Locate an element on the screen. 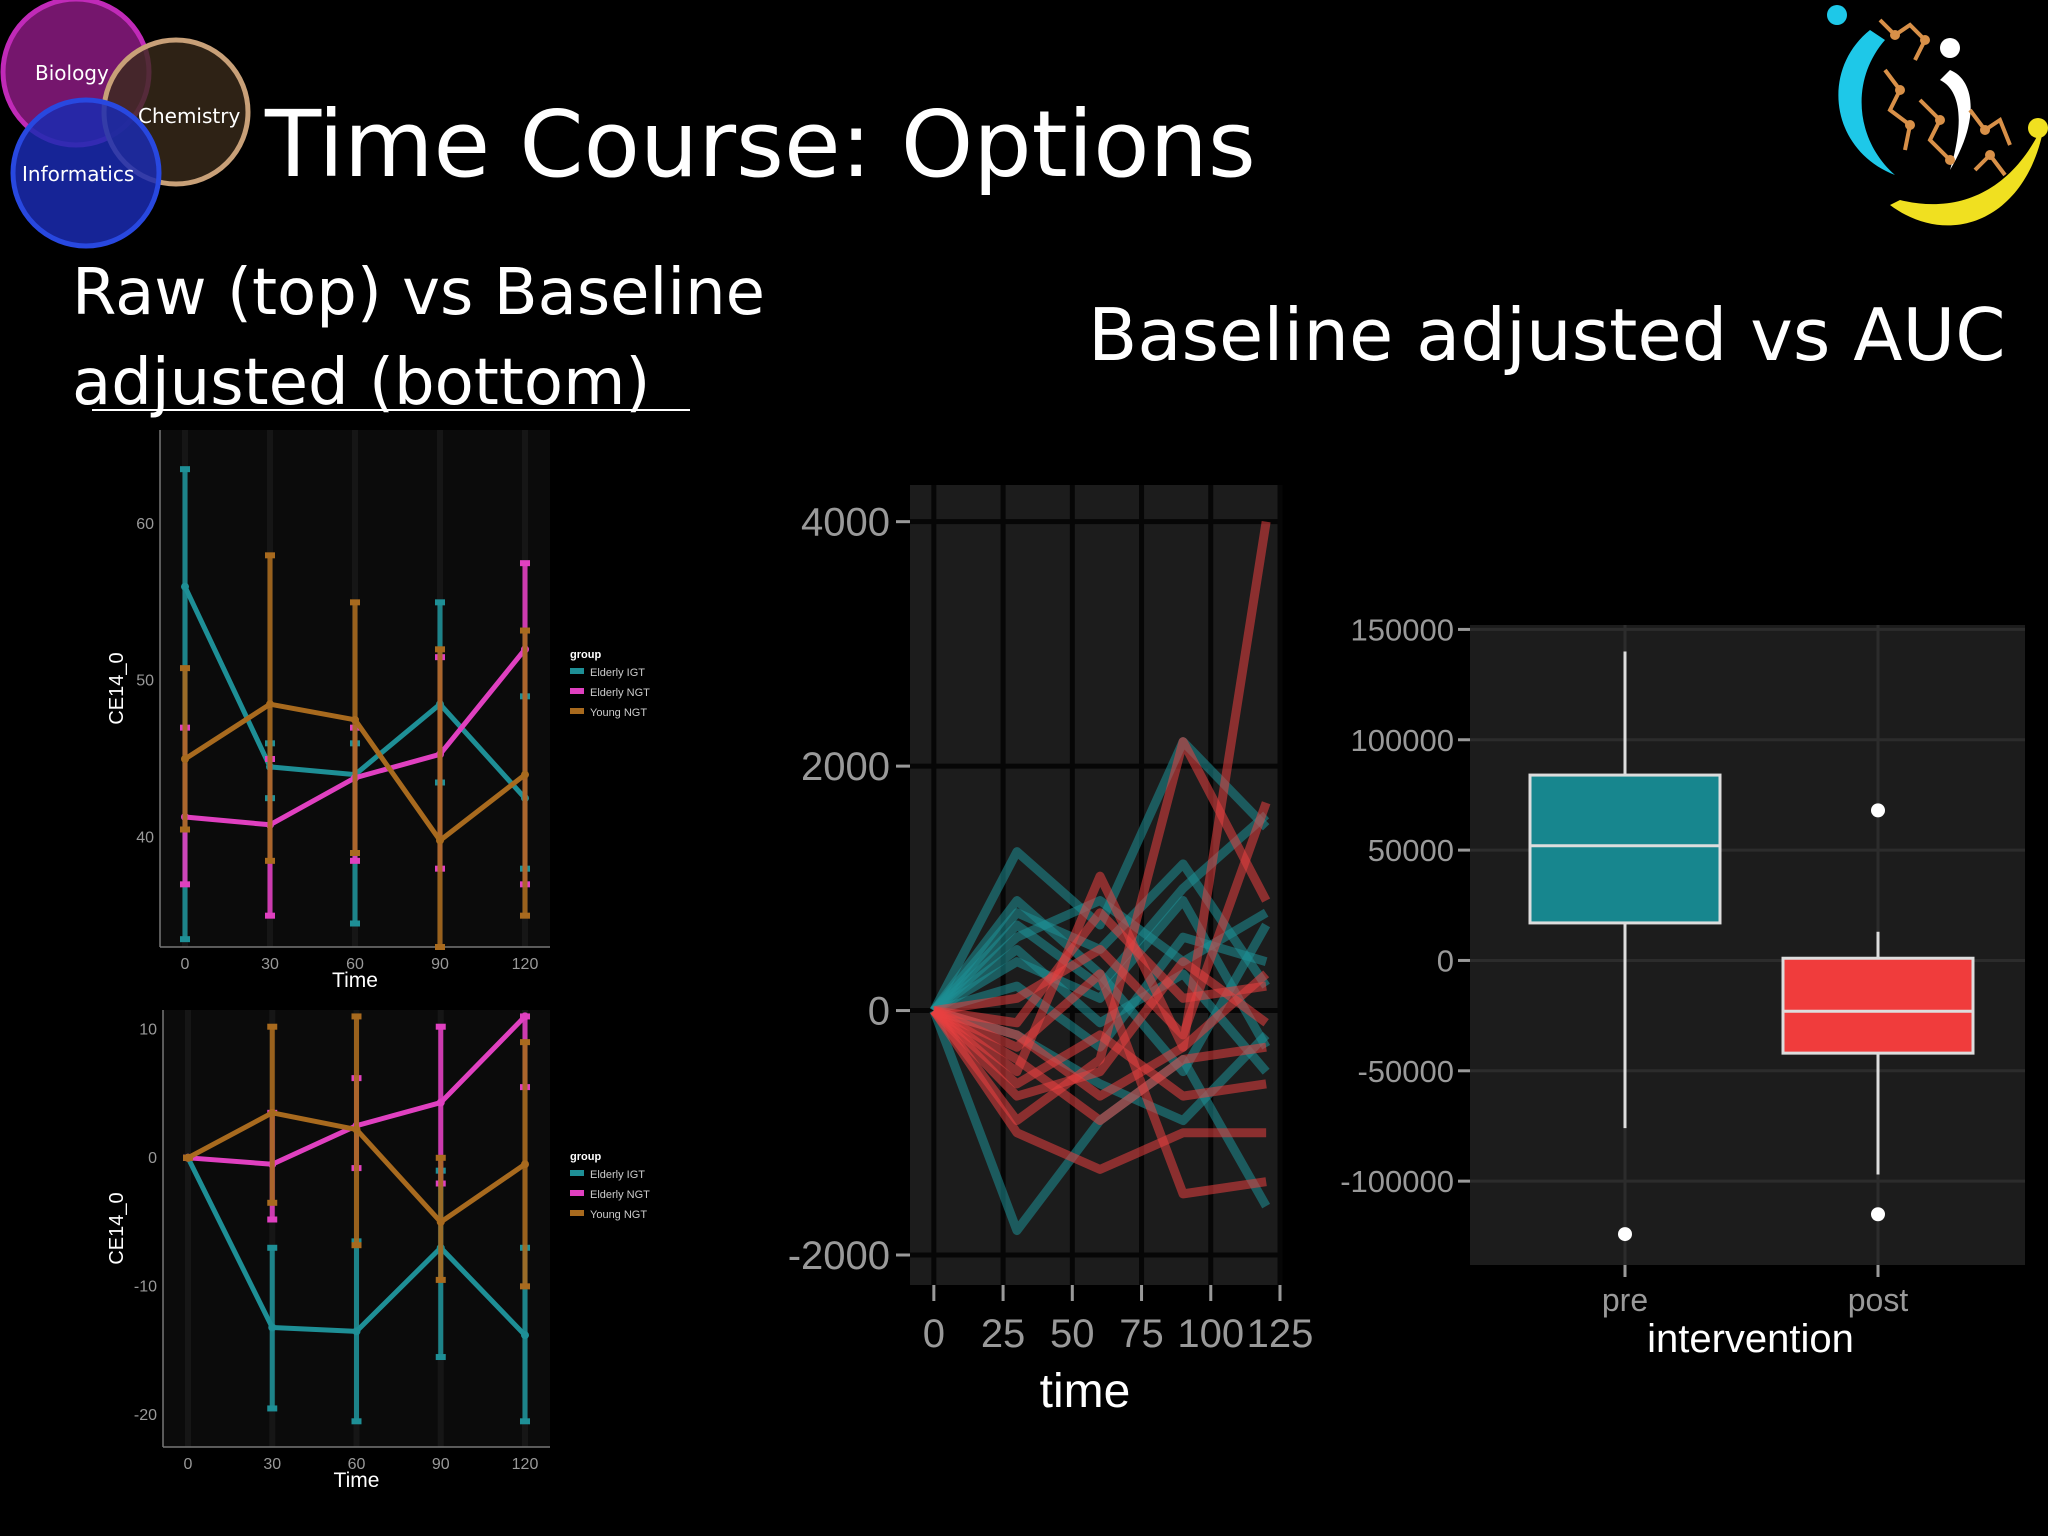 Image resolution: width=2048 pixels, height=1536 pixels. y-axis-label: CE14_0 is located at coordinates (117, 688).